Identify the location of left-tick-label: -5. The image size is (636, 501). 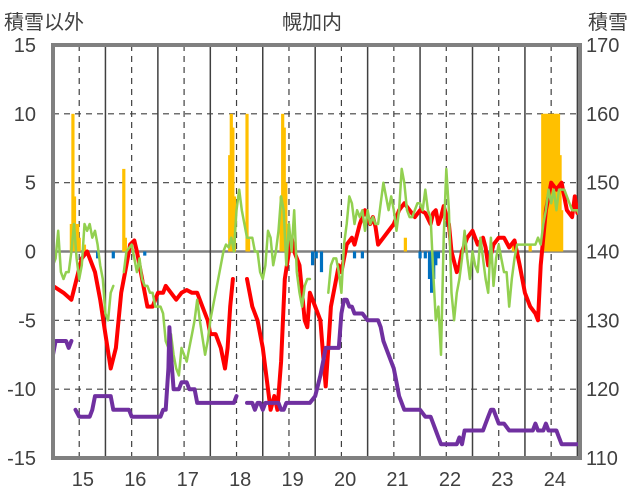
(27, 321).